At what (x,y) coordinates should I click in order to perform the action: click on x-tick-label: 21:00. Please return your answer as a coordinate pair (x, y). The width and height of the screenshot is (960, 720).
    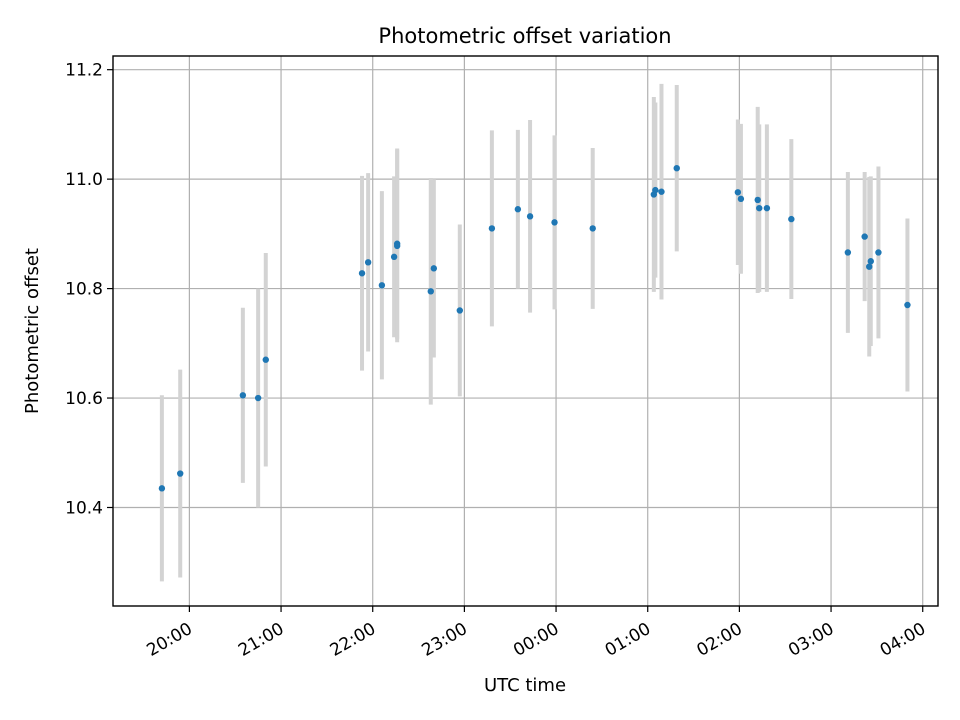
    Looking at the image, I should click on (261, 640).